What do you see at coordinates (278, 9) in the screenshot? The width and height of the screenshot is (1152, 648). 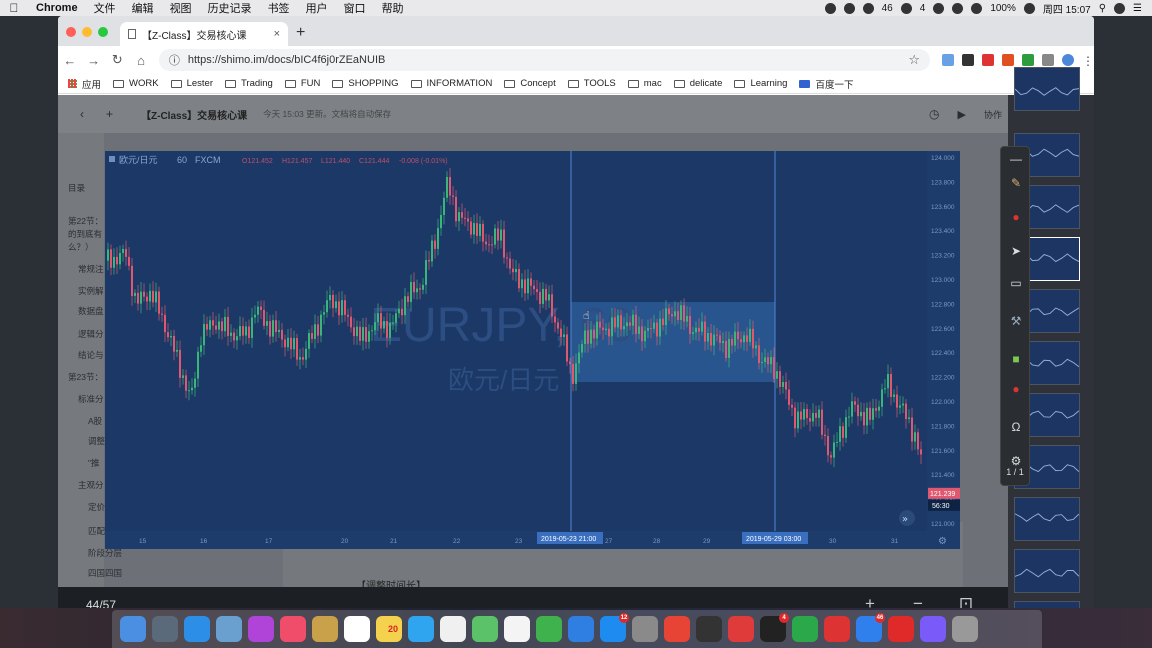 I see `menu-bookmarks: 书签` at bounding box center [278, 9].